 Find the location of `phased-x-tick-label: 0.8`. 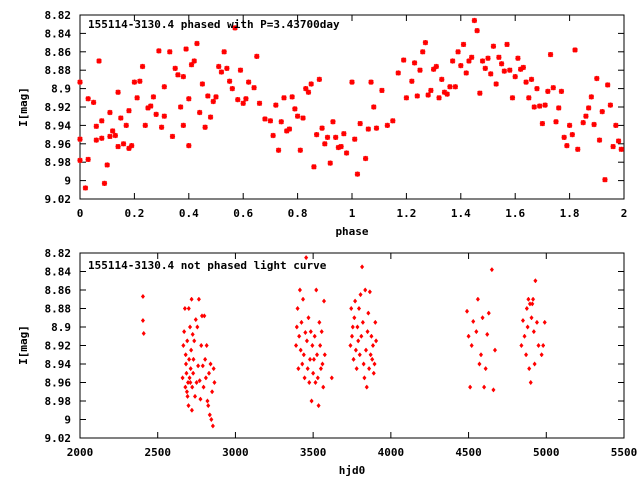

phased-x-tick-label: 0.8 is located at coordinates (298, 213).